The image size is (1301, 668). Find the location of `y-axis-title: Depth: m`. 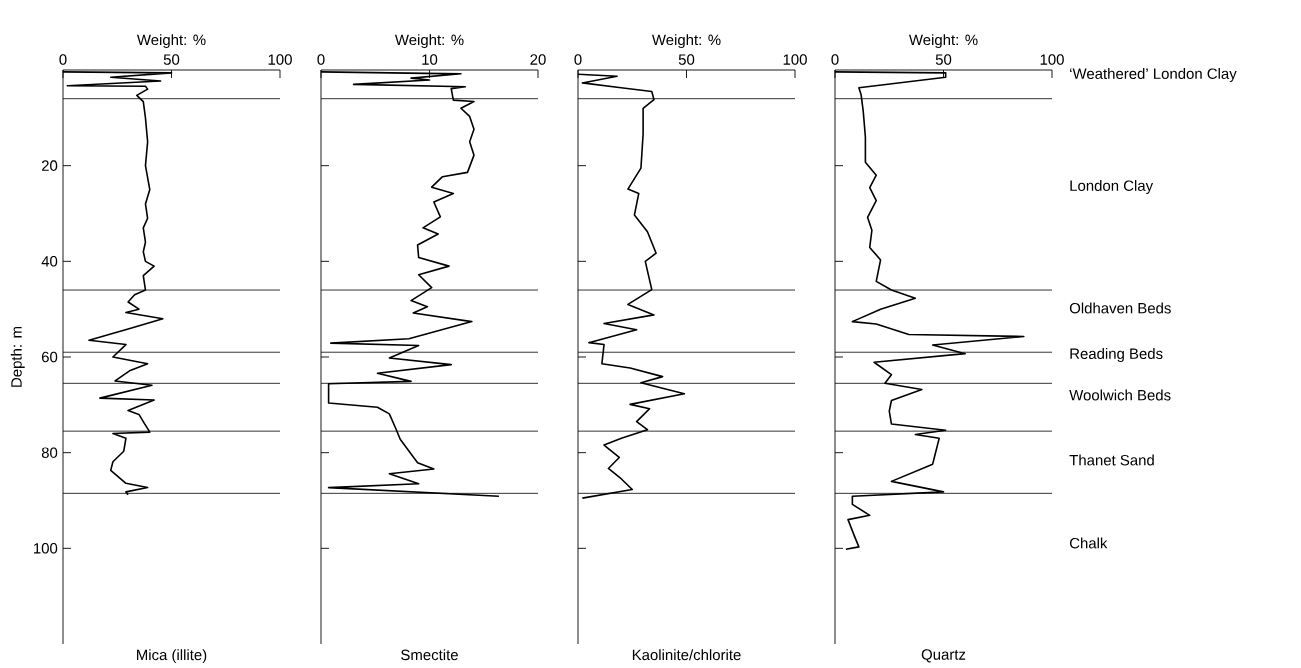

y-axis-title: Depth: m is located at coordinates (17, 357).